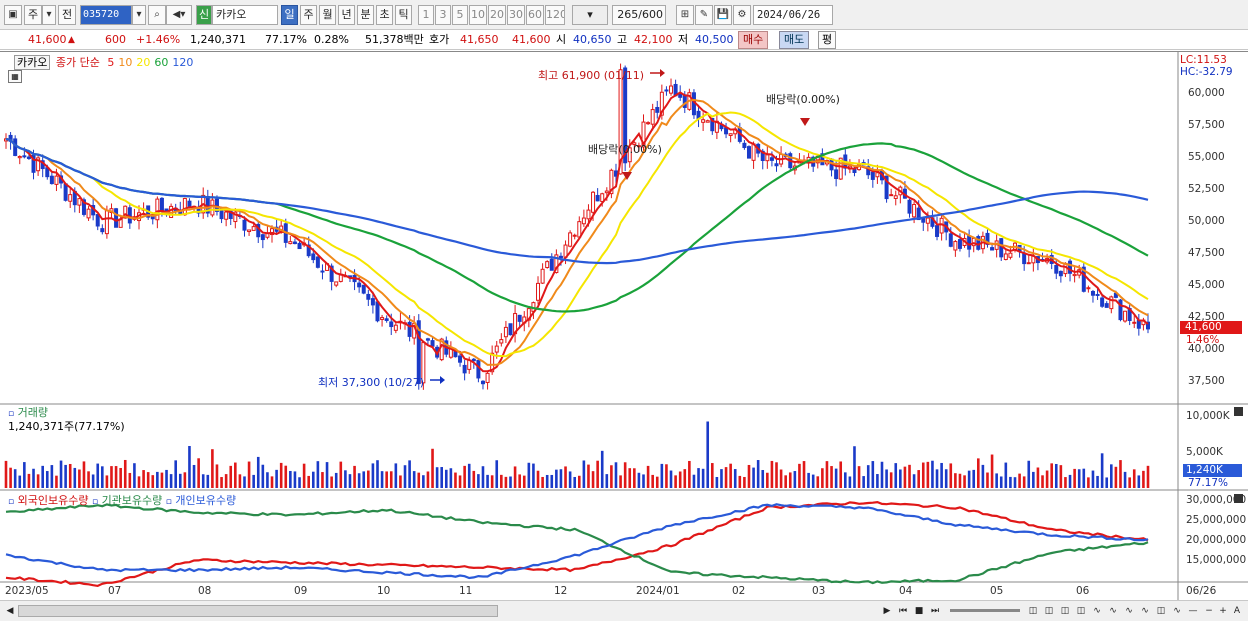 The height and width of the screenshot is (621, 1248). What do you see at coordinates (685, 15) in the screenshot?
I see `grid-icon: ⊞` at bounding box center [685, 15].